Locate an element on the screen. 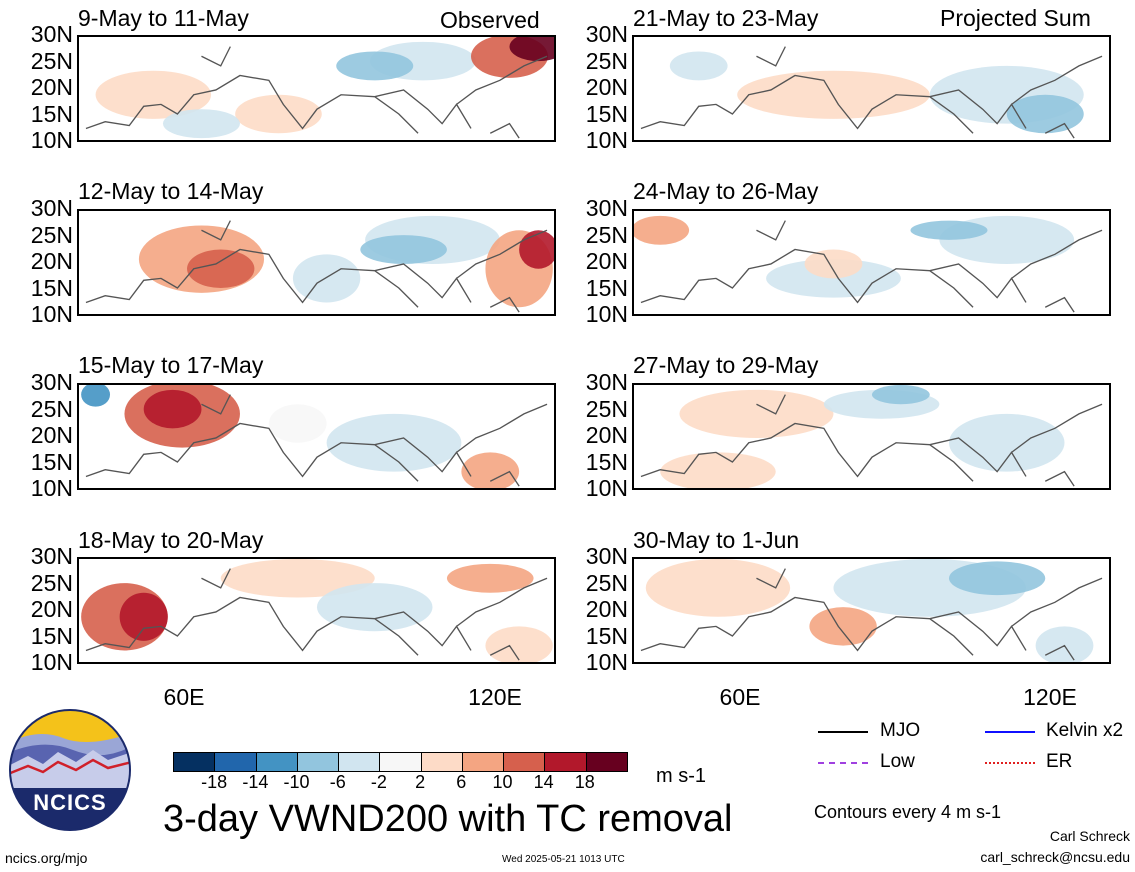  panel-title-left-1: 9-May to 11-May is located at coordinates (163, 18).